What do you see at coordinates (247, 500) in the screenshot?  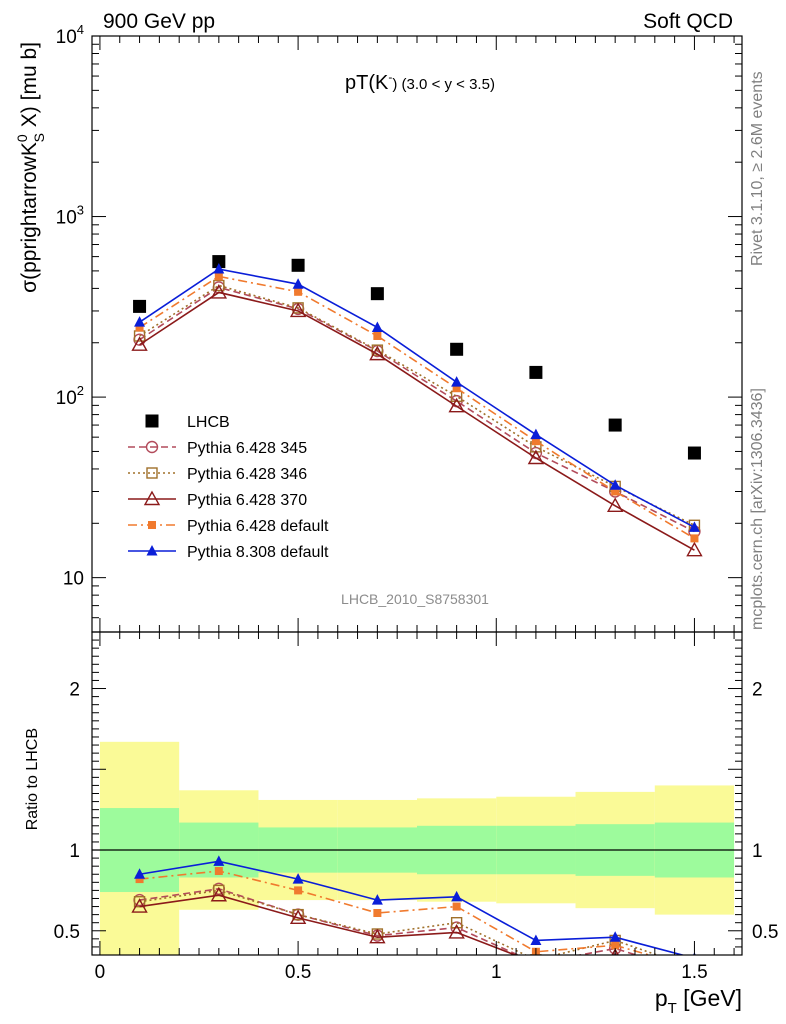 I see `legend-entry-label: Pythia 6.428 370` at bounding box center [247, 500].